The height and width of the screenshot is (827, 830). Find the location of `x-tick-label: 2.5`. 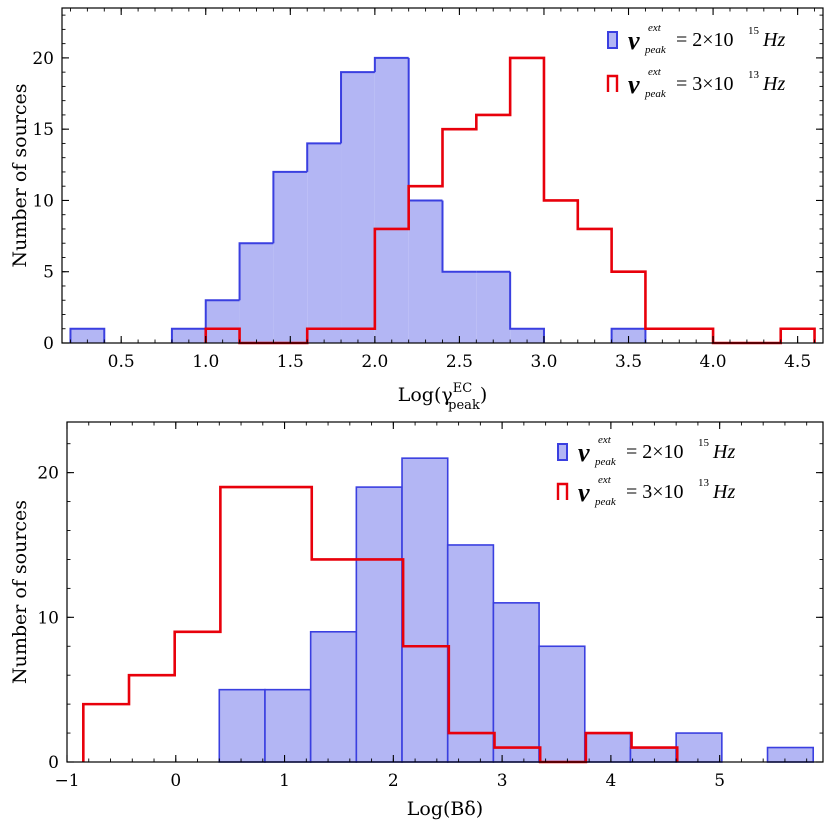

x-tick-label: 2.5 is located at coordinates (459, 362).